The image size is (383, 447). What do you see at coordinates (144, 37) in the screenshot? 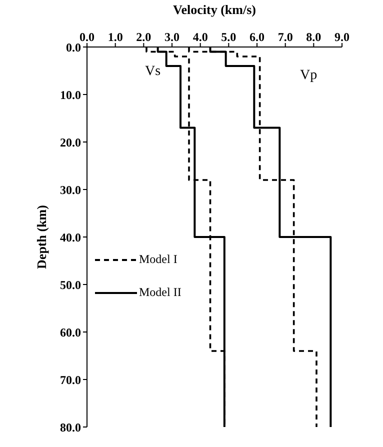
I see `x-tick-label: 2.0` at bounding box center [144, 37].